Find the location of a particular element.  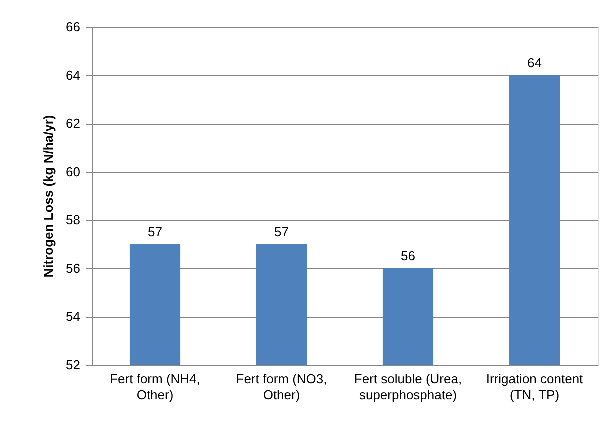

y-tick-label: 64 is located at coordinates (73, 75).